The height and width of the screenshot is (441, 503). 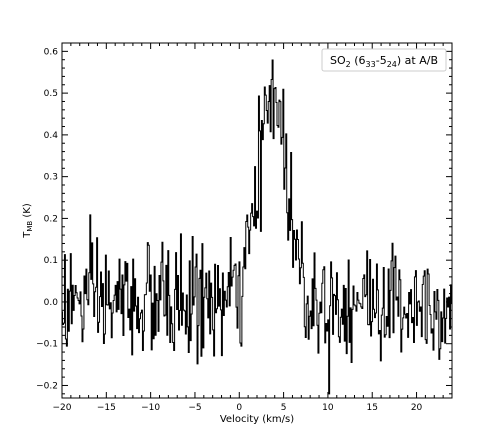 I want to click on legend-dash: -5, so click(x=381, y=60).